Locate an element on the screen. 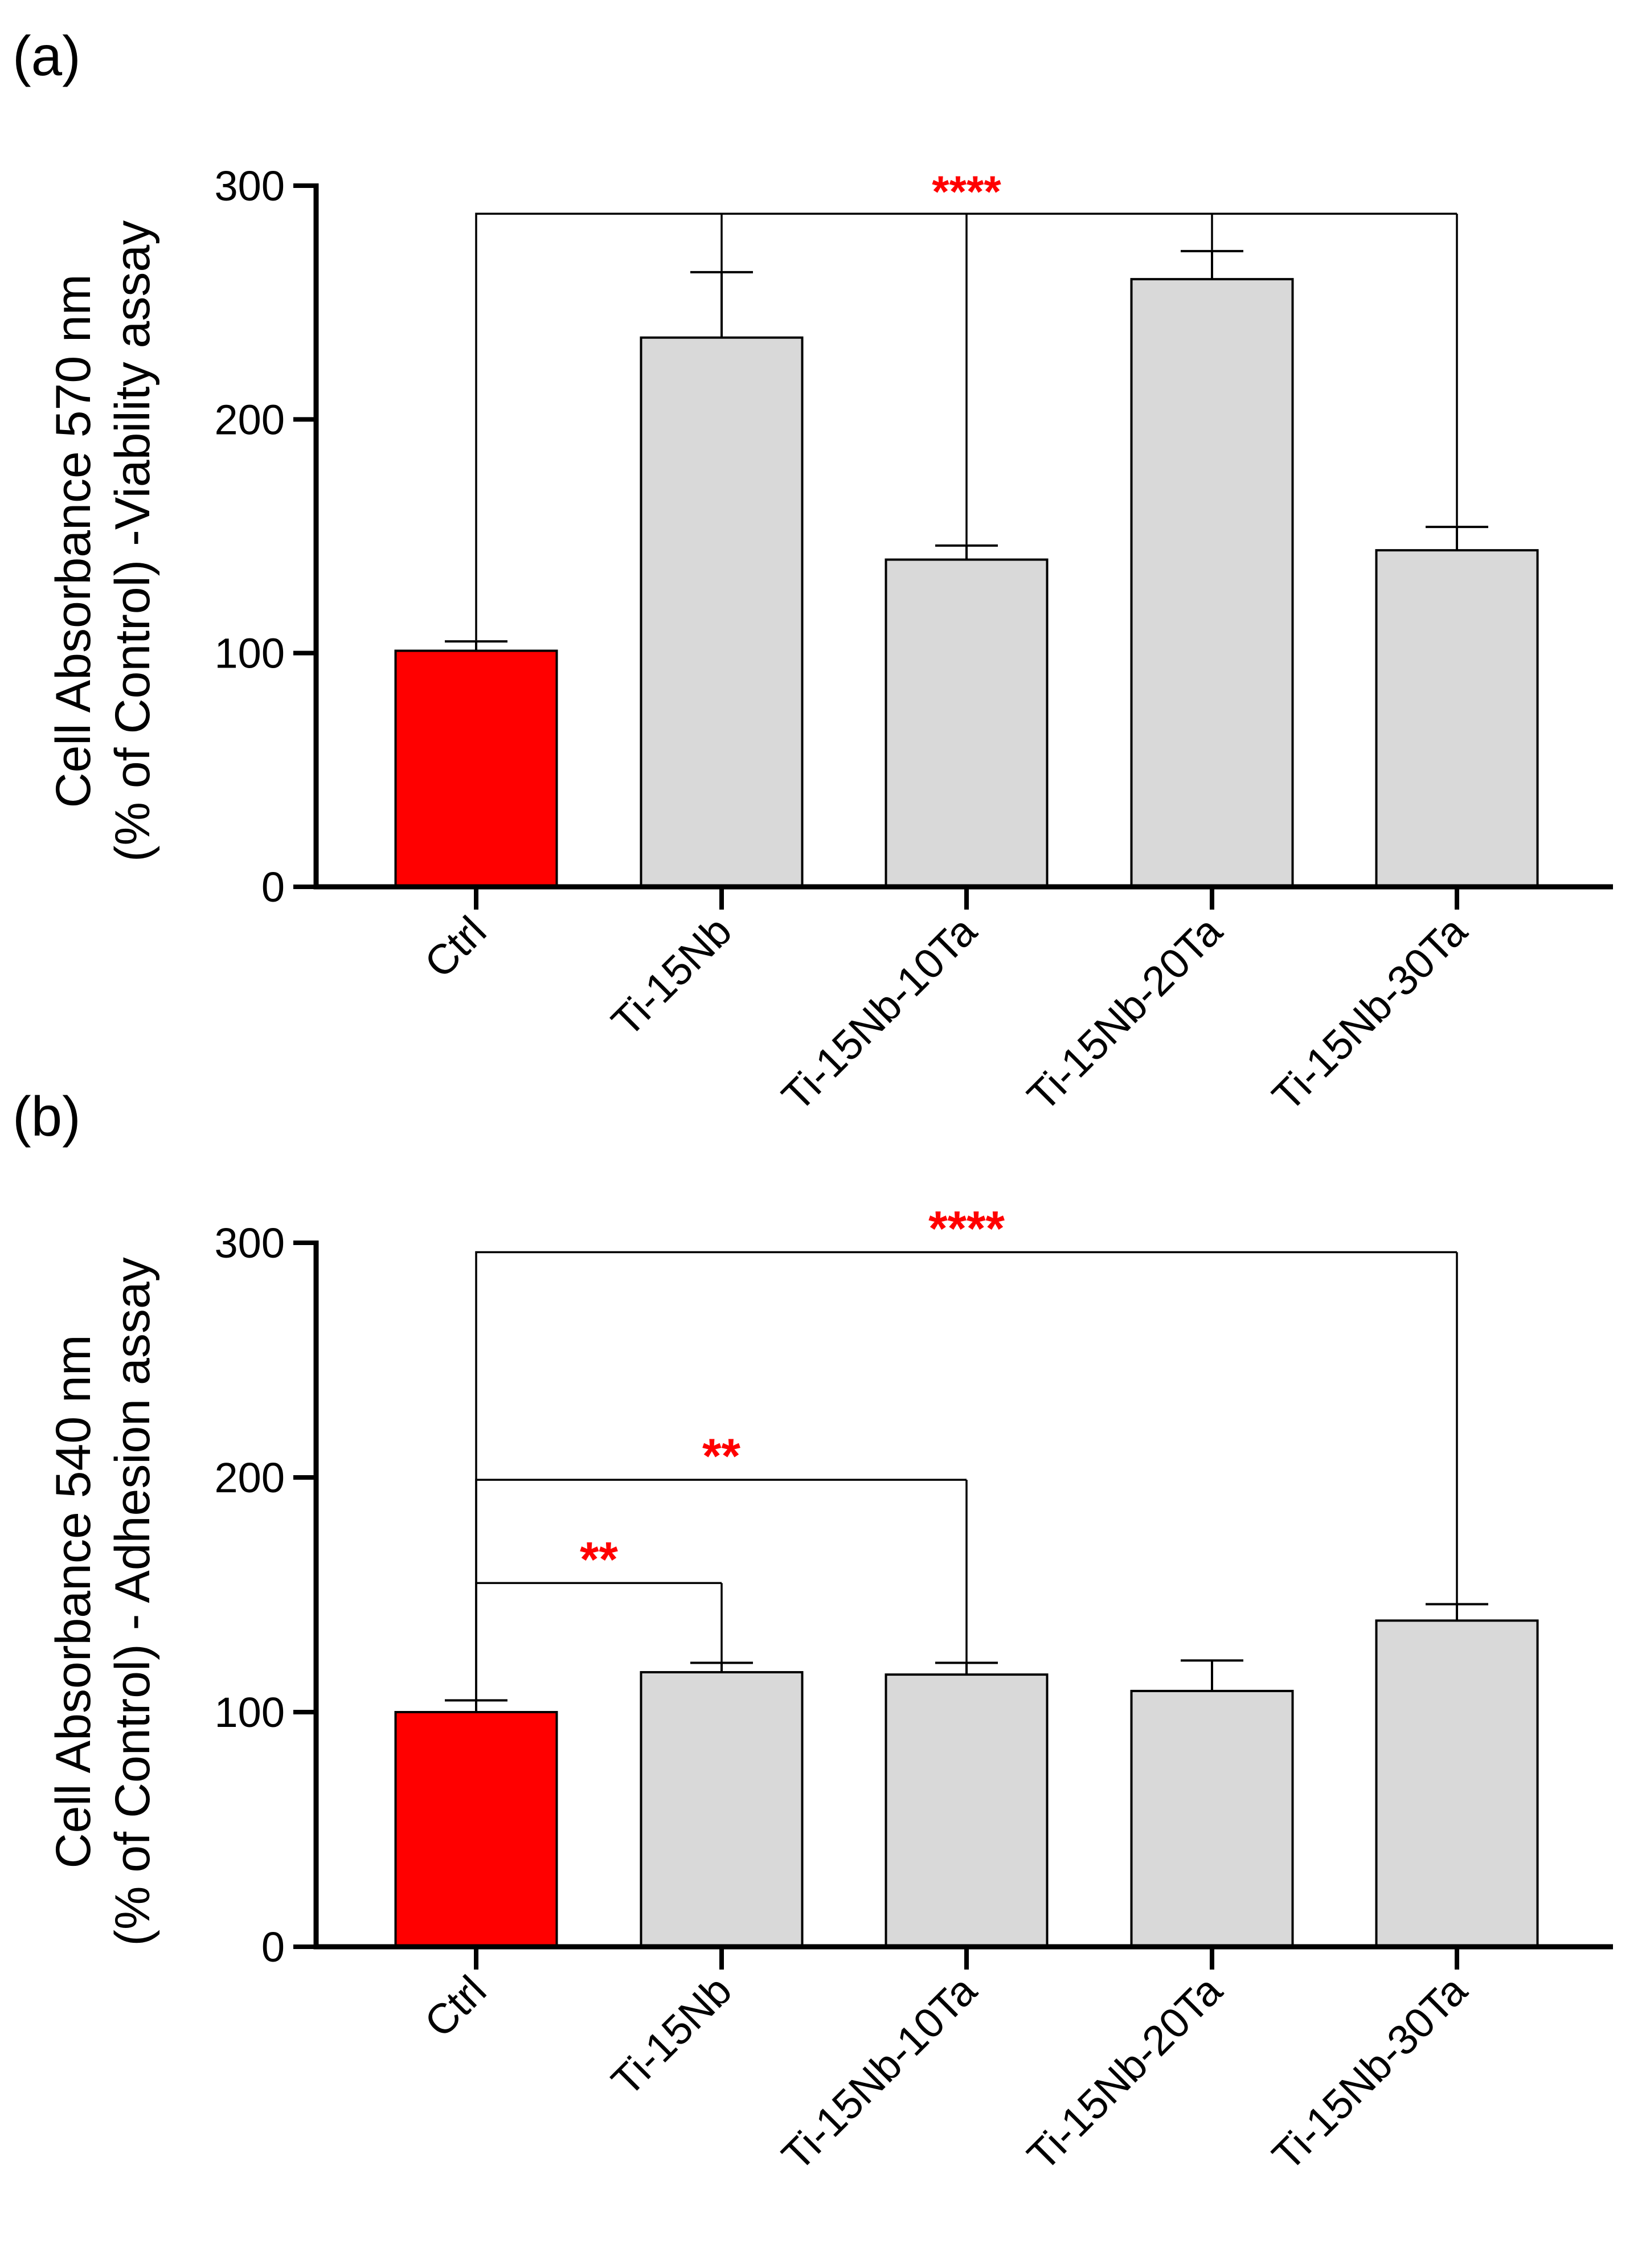  bar-group is located at coordinates (967, 1783).